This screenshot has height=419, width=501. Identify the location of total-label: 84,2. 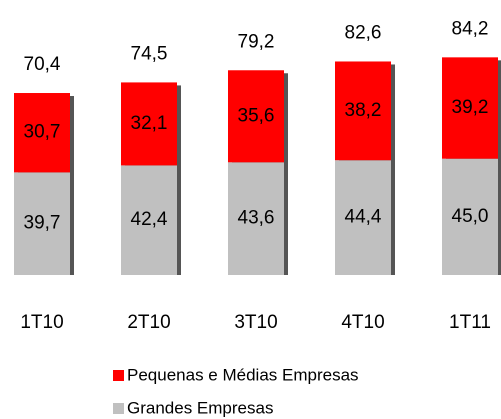
(470, 28).